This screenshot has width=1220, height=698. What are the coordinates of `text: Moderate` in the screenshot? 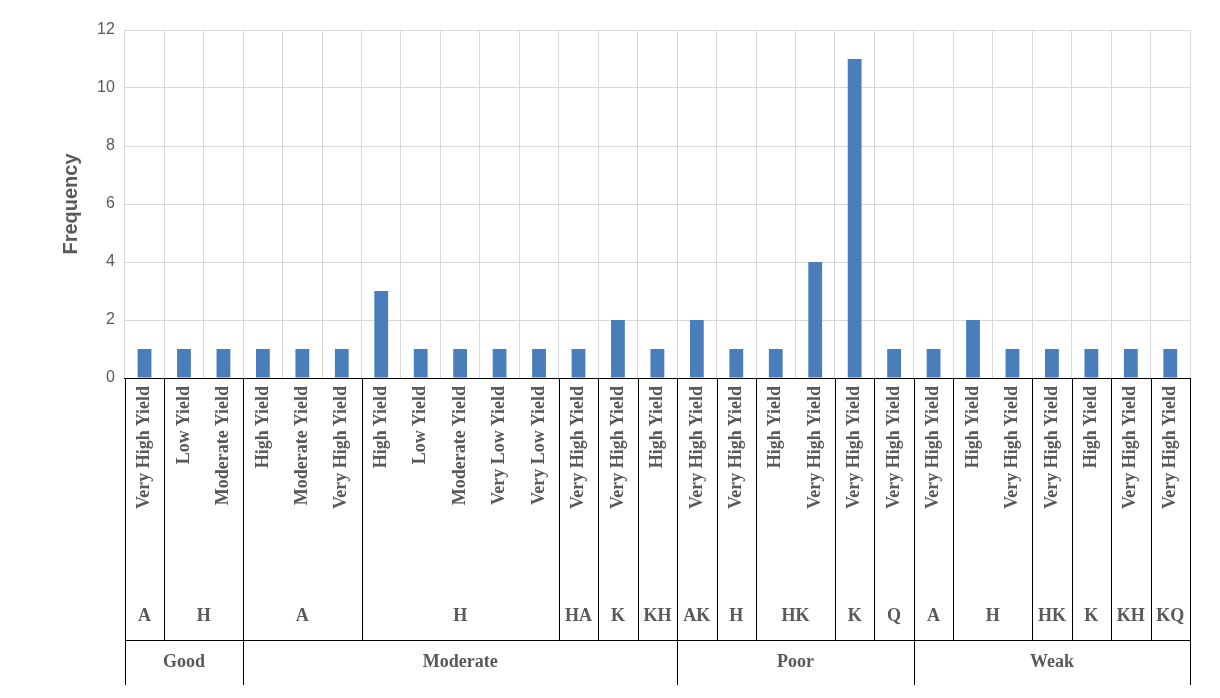 It's located at (460, 661).